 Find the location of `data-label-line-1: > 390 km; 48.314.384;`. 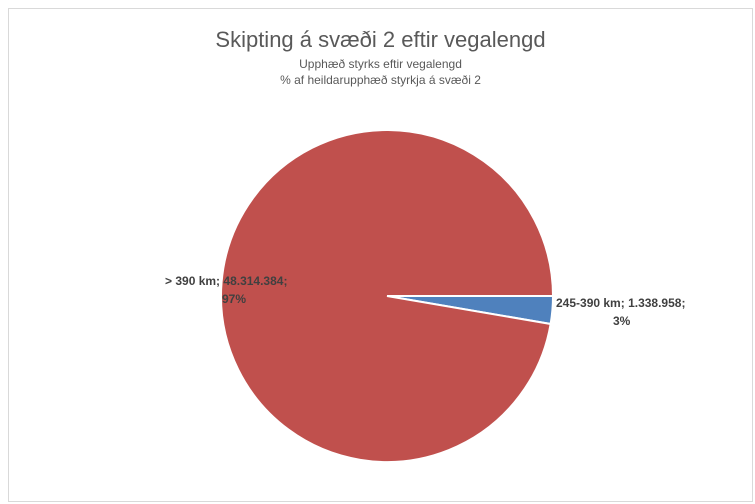

data-label-line-1: > 390 km; 48.314.384; is located at coordinates (226, 281).